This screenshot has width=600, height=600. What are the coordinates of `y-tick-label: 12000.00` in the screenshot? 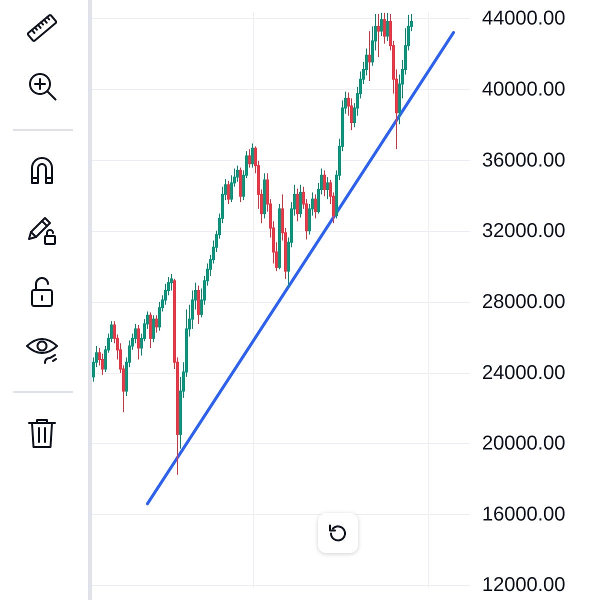 It's located at (524, 585).